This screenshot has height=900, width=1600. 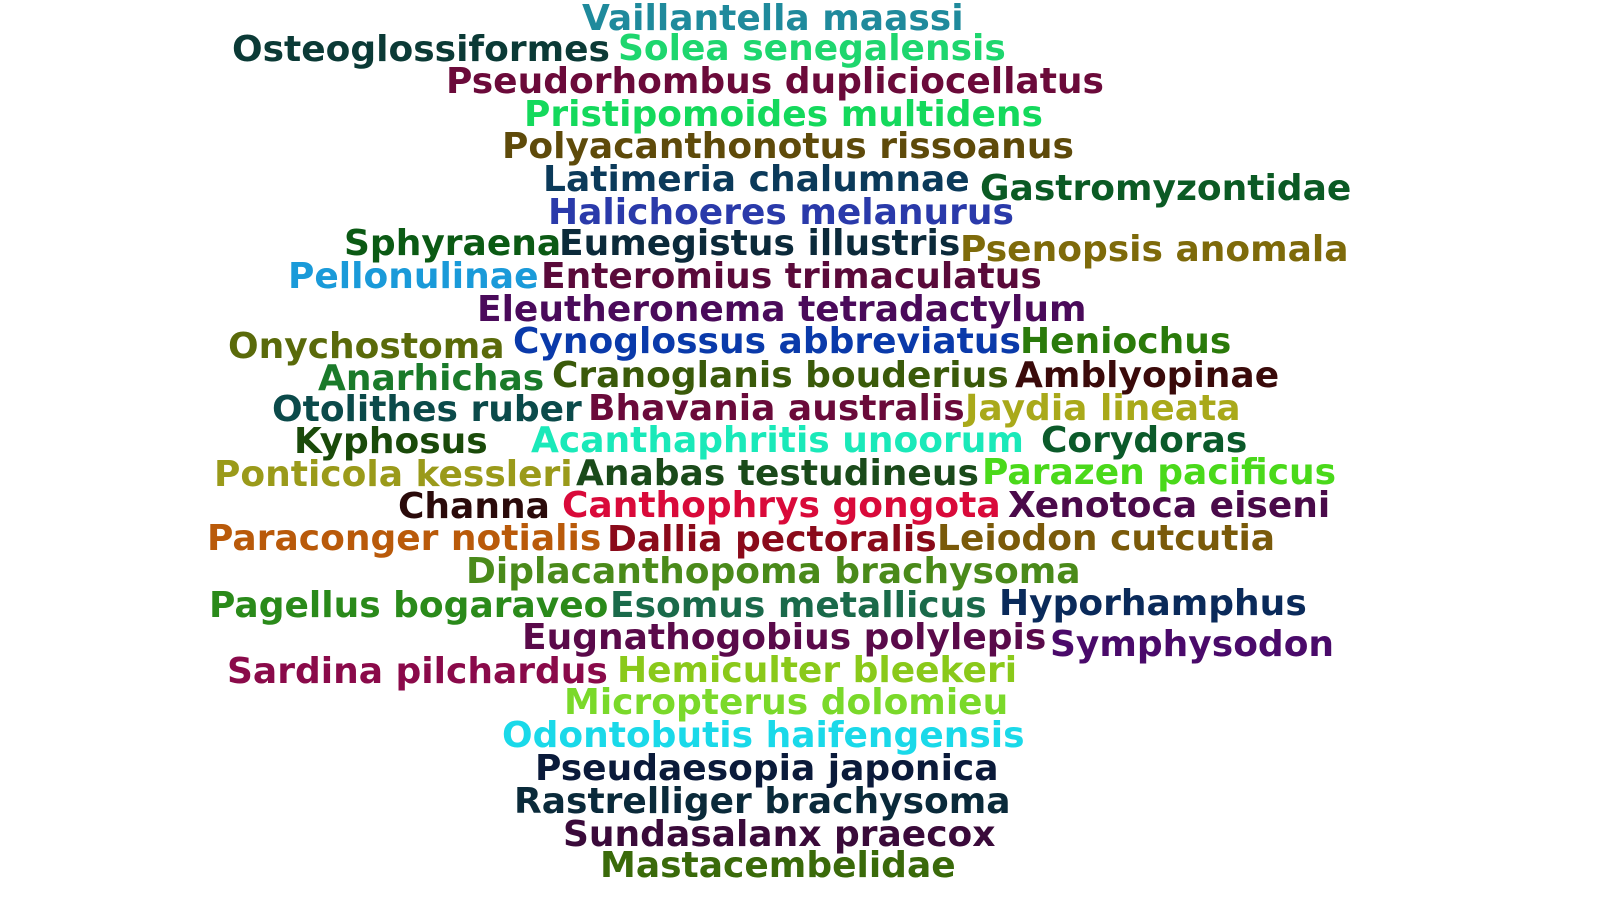 What do you see at coordinates (474, 506) in the screenshot?
I see `word: Channa` at bounding box center [474, 506].